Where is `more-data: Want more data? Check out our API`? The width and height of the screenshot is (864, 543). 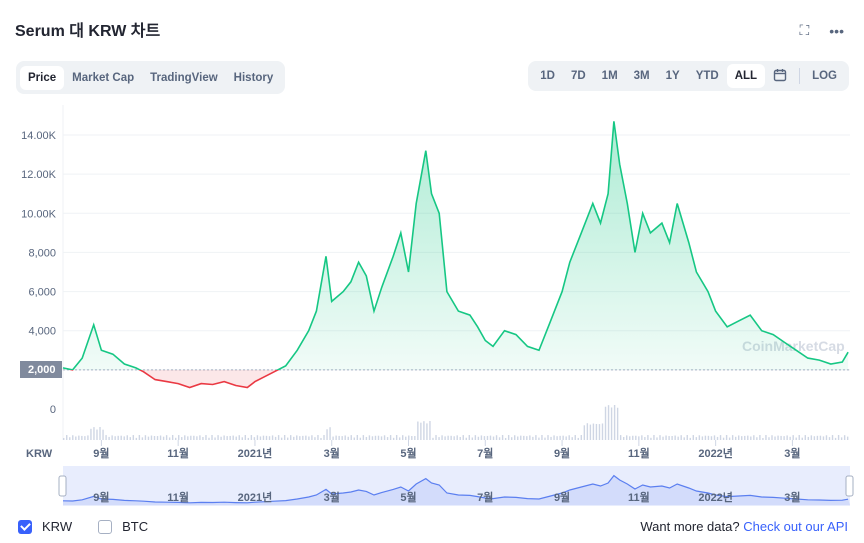
more-data: Want more data? Check out our API is located at coordinates (744, 526).